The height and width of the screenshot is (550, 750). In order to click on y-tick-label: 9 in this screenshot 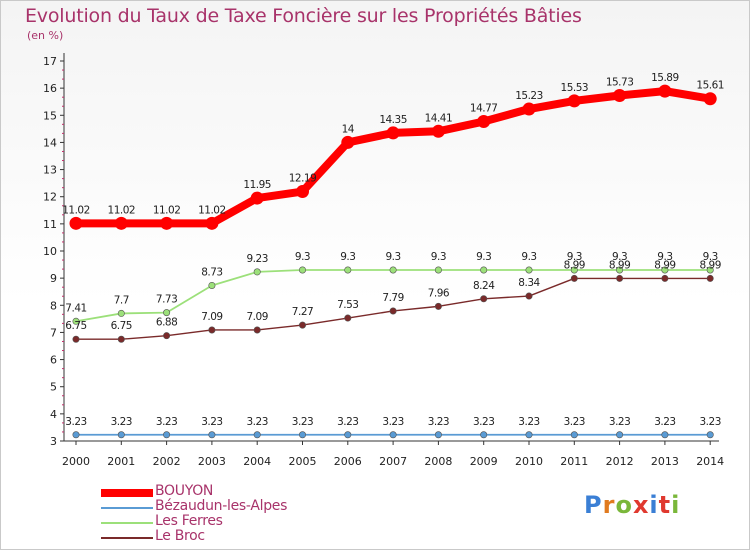, I will do `click(53, 278)`.